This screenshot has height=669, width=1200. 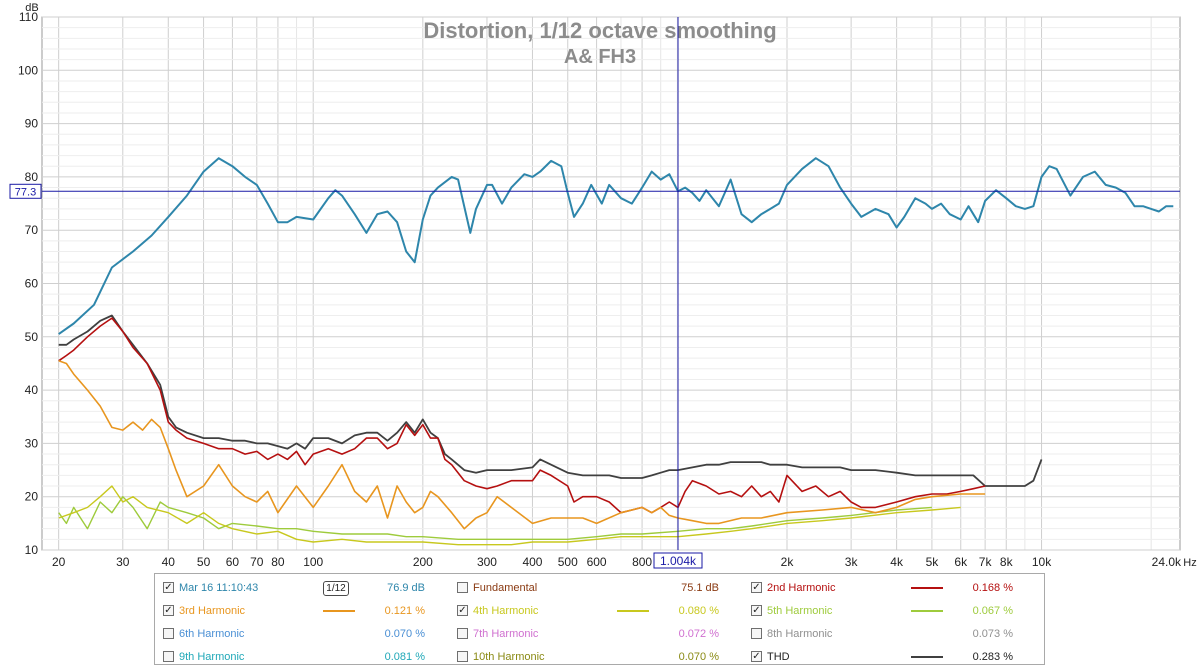 I want to click on x-tick-label: 50, so click(x=204, y=562).